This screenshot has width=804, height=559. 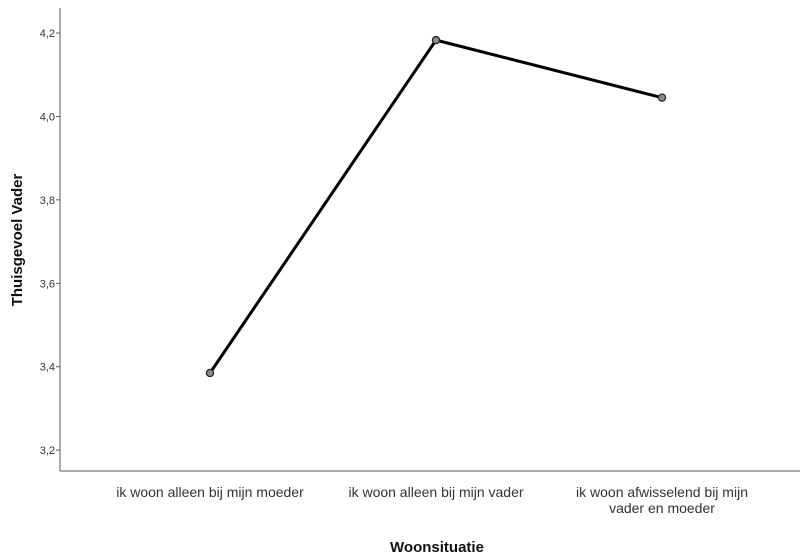 I want to click on y-tick-label: 4,2, so click(x=47, y=34).